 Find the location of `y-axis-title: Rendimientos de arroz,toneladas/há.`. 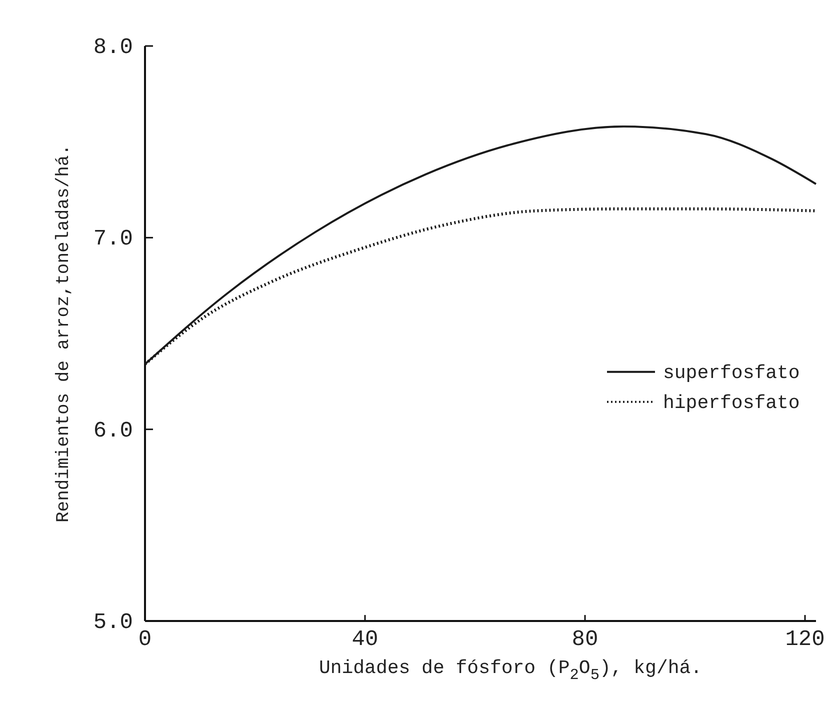

y-axis-title: Rendimientos de arroz,toneladas/há. is located at coordinates (64, 333).